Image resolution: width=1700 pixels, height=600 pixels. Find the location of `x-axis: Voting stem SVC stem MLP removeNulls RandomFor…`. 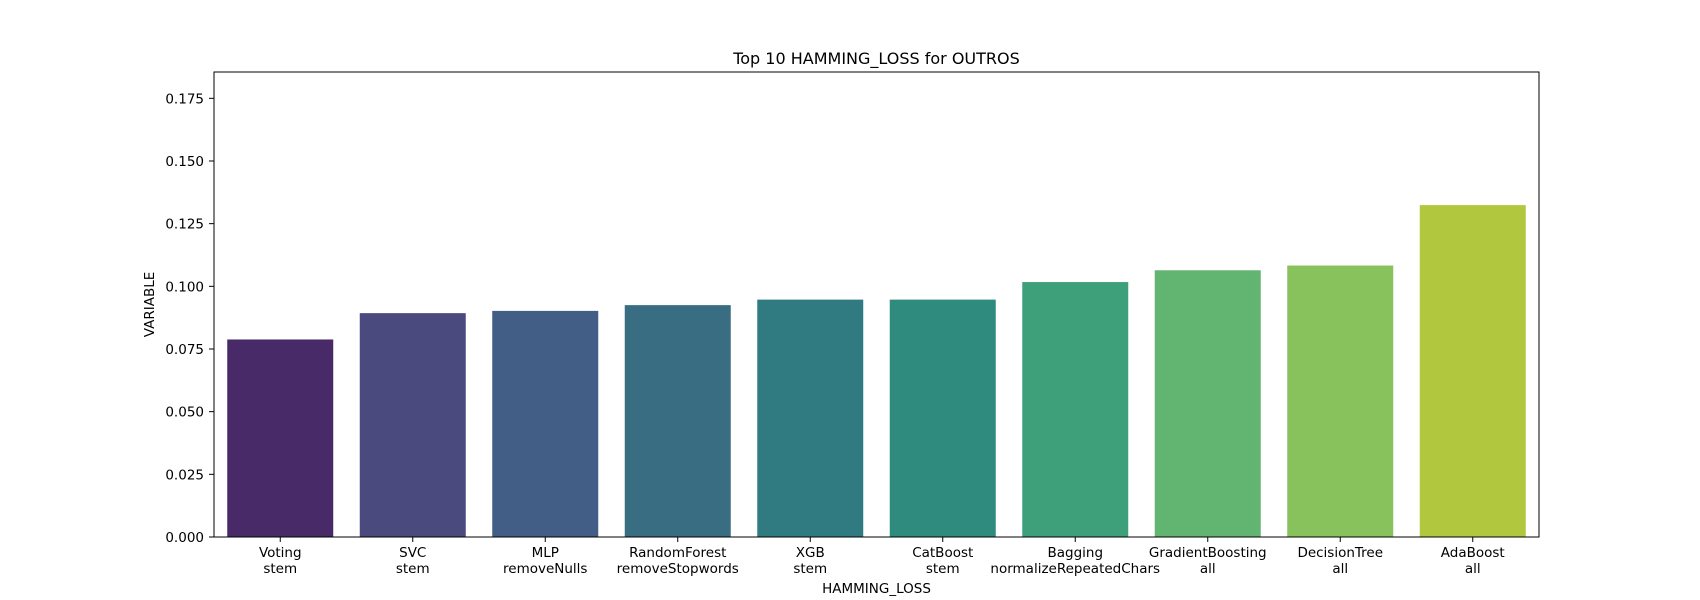

x-axis: Voting stem SVC stem MLP removeNulls RandomFor… is located at coordinates (882, 557).